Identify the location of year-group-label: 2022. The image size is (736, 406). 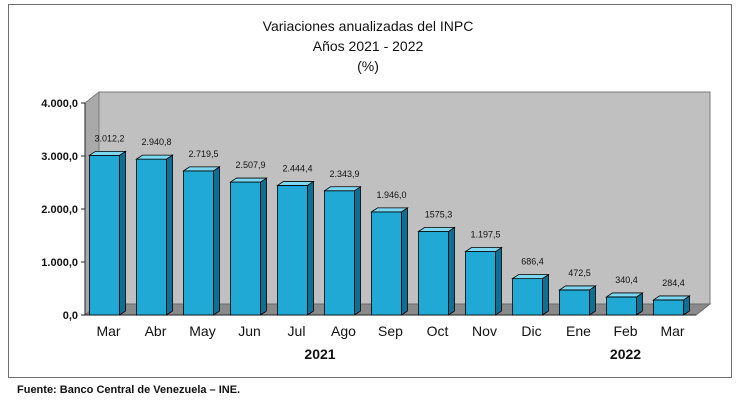
(625, 354).